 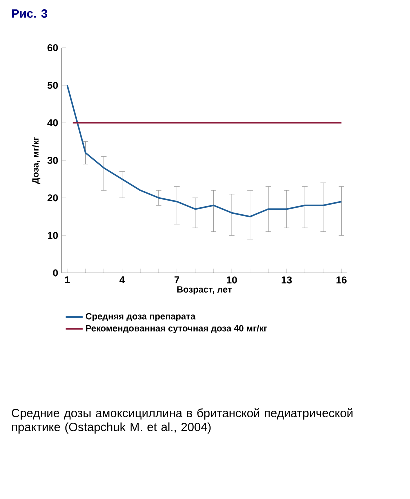 What do you see at coordinates (30, 14) in the screenshot?
I see `chart-title: Рис. 3` at bounding box center [30, 14].